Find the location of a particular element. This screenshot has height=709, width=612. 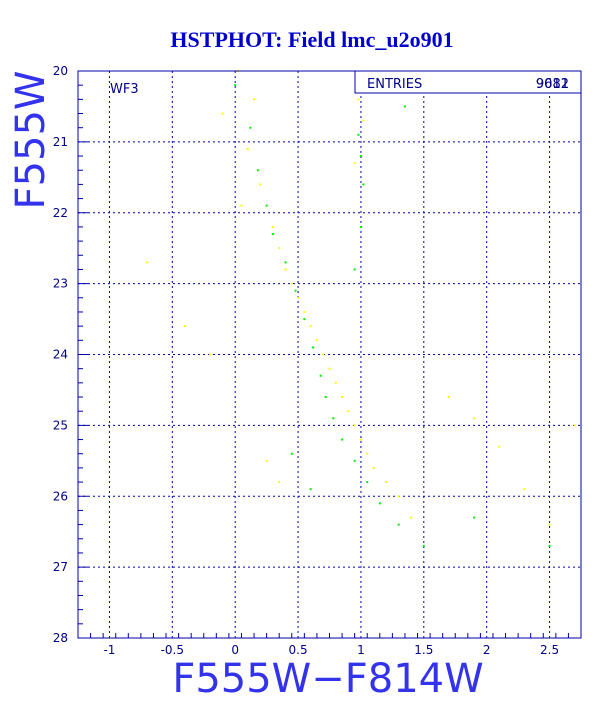

y-tick-label: 23 is located at coordinates (60, 284).